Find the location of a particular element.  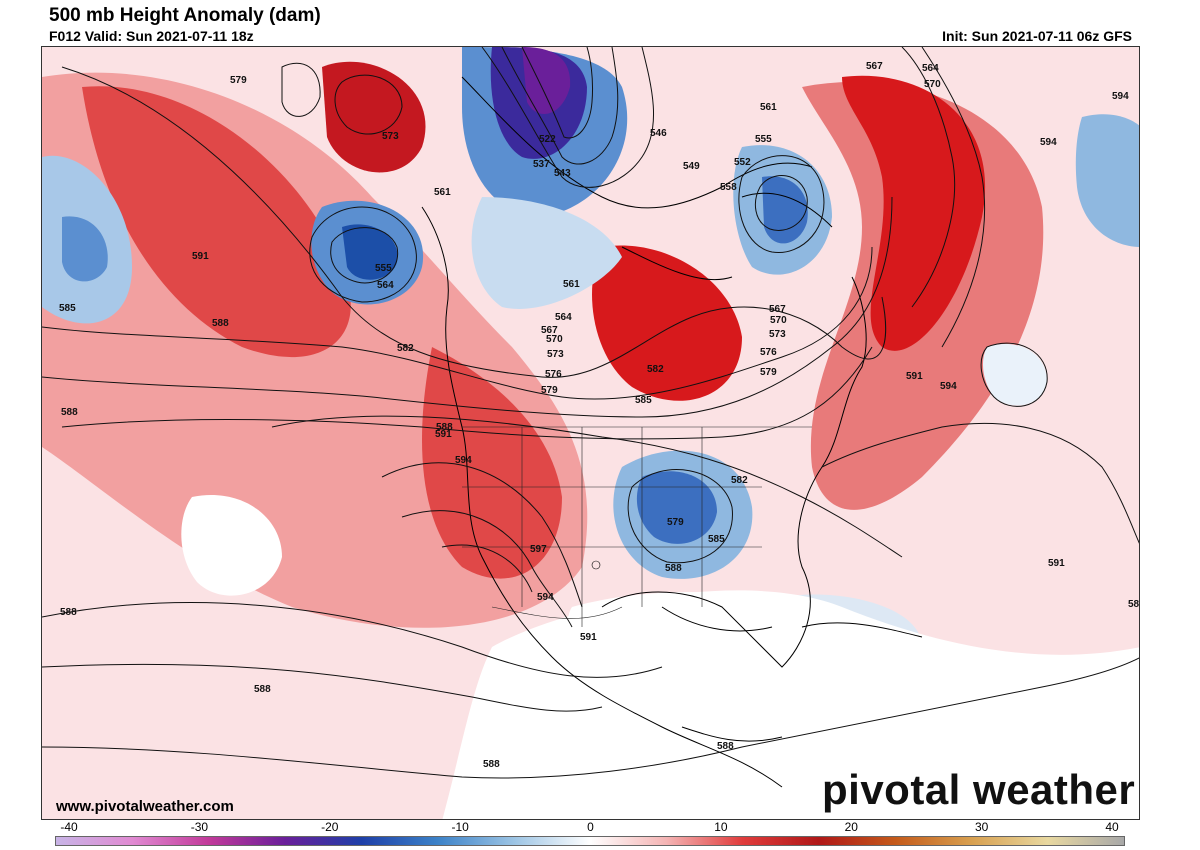

greenland-coastline is located at coordinates (787, 210).